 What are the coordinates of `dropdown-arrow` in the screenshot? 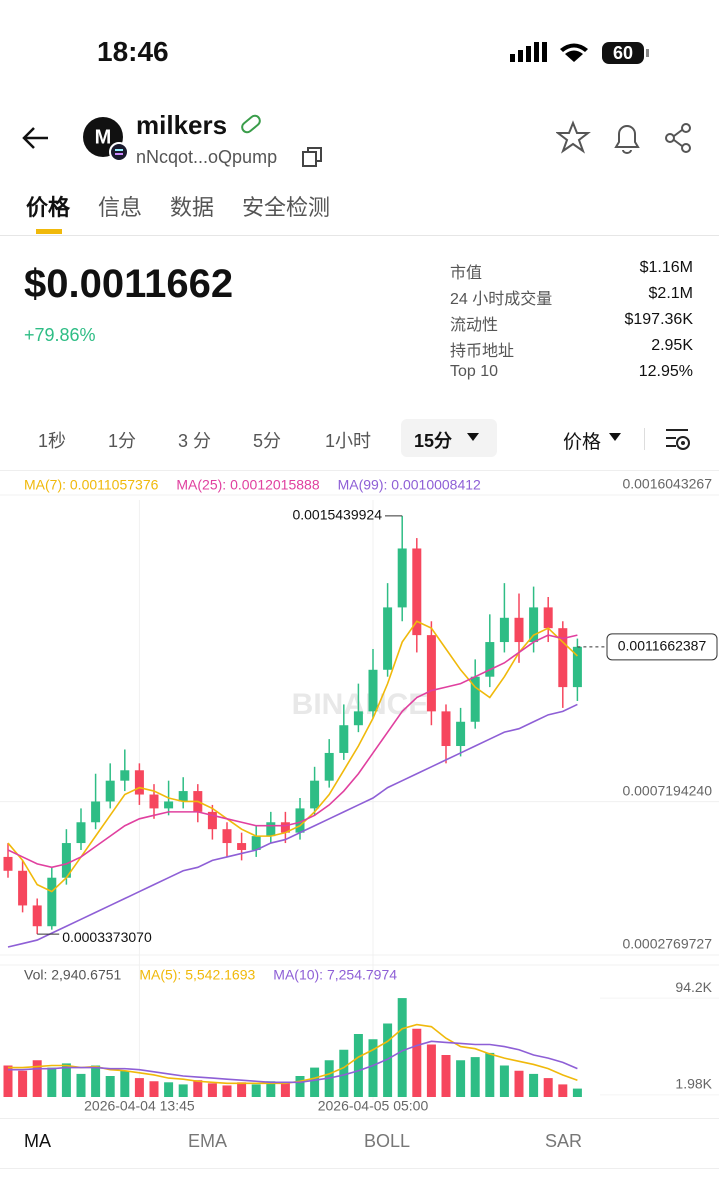 It's located at (473, 437).